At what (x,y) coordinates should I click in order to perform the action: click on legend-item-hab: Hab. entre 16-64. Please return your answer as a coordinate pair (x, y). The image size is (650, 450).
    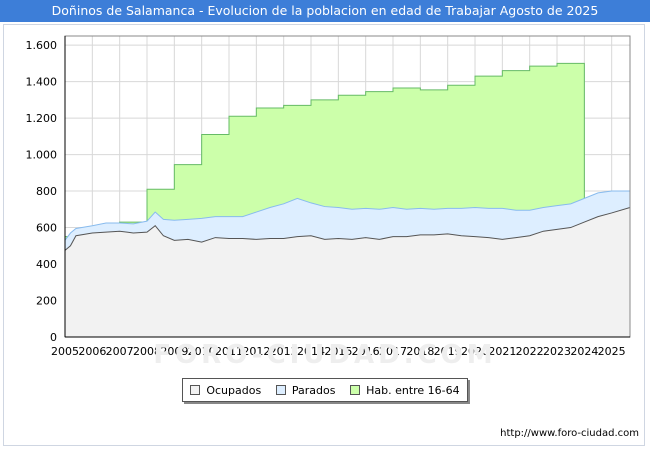
    Looking at the image, I should click on (405, 390).